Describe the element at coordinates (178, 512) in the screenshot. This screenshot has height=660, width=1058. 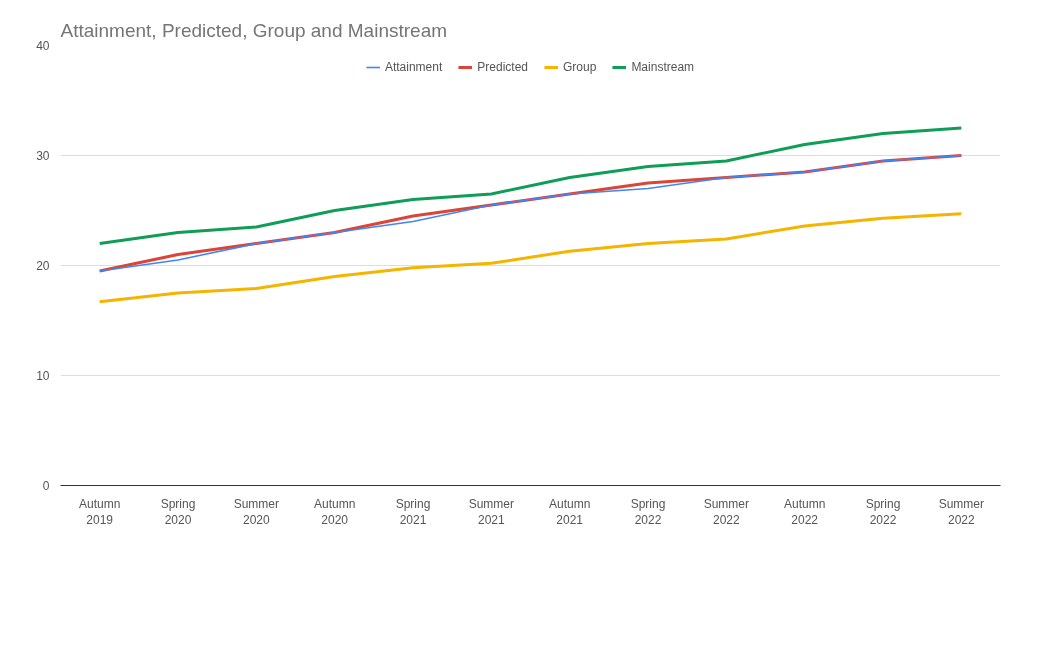
I see `x-tick-label: Spring 2020` at that location.